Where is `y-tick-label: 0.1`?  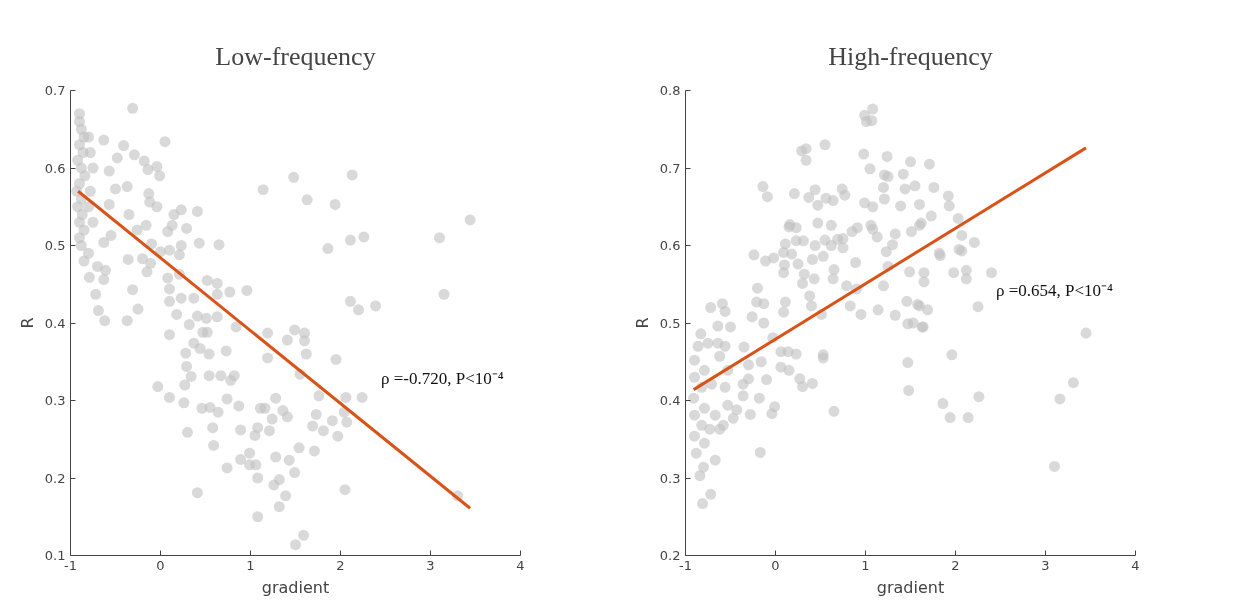 y-tick-label: 0.1 is located at coordinates (55, 555).